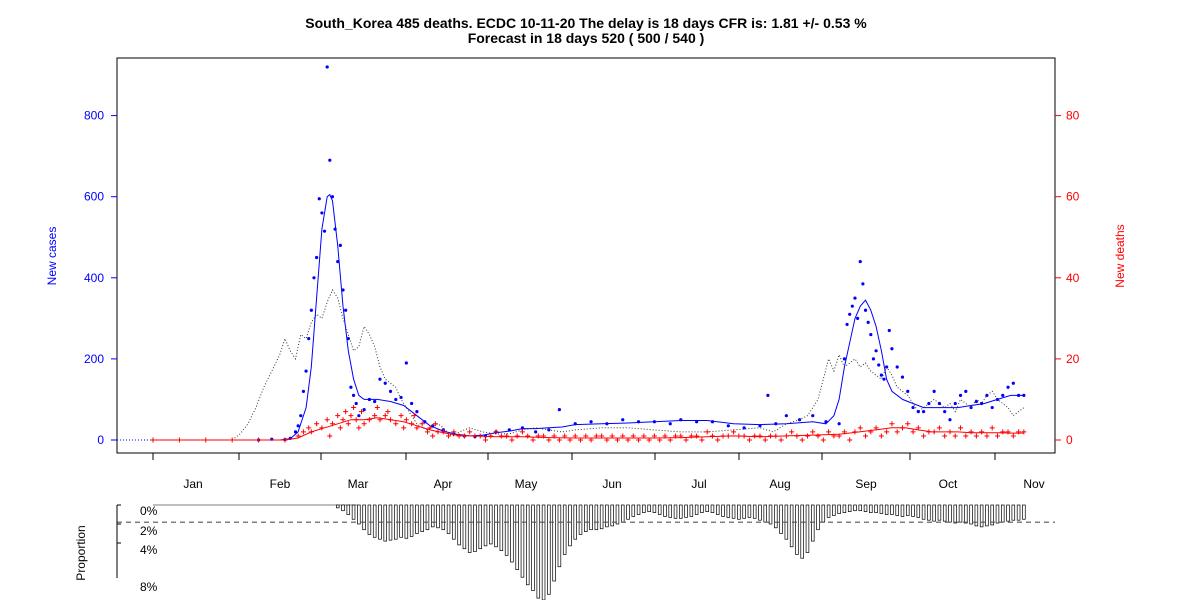  I want to click on x-tick-label: Mar, so click(358, 484).